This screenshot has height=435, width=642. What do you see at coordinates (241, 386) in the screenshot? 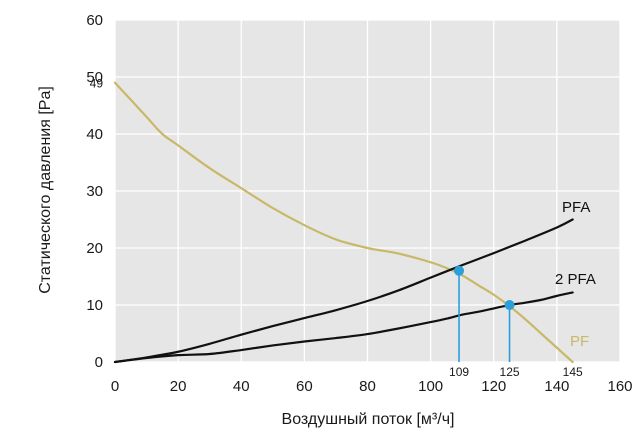
I see `x-tick-label: 40` at bounding box center [241, 386].